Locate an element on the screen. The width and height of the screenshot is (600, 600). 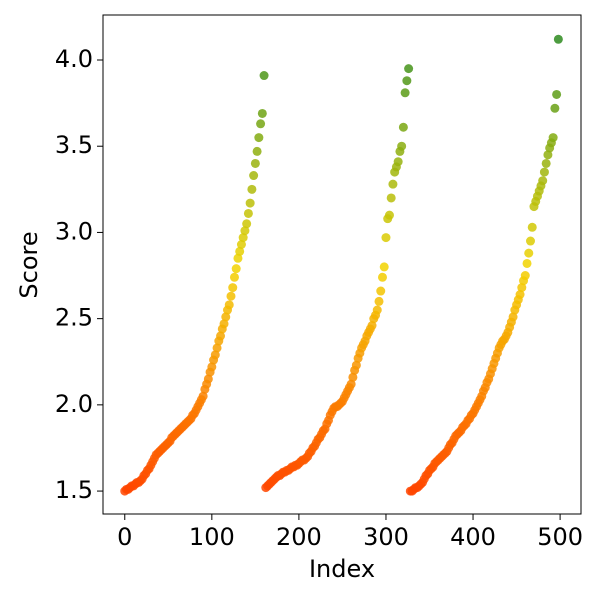
x-tick-label: 100 is located at coordinates (212, 537).